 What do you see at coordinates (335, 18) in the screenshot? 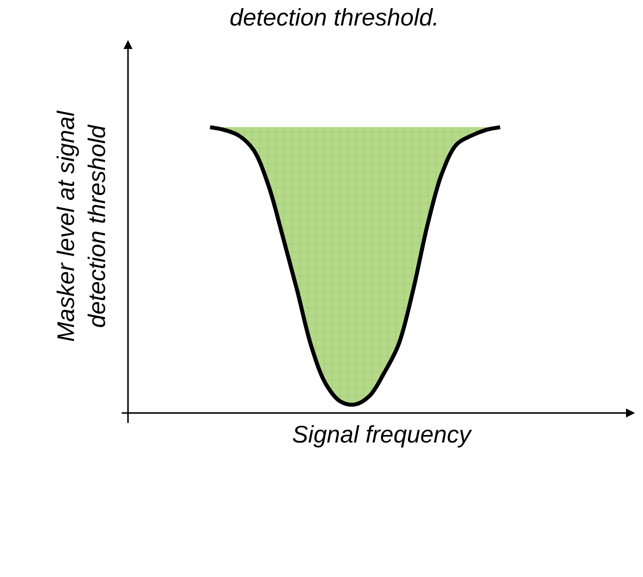
I see `chart-title: detection threshold.` at bounding box center [335, 18].